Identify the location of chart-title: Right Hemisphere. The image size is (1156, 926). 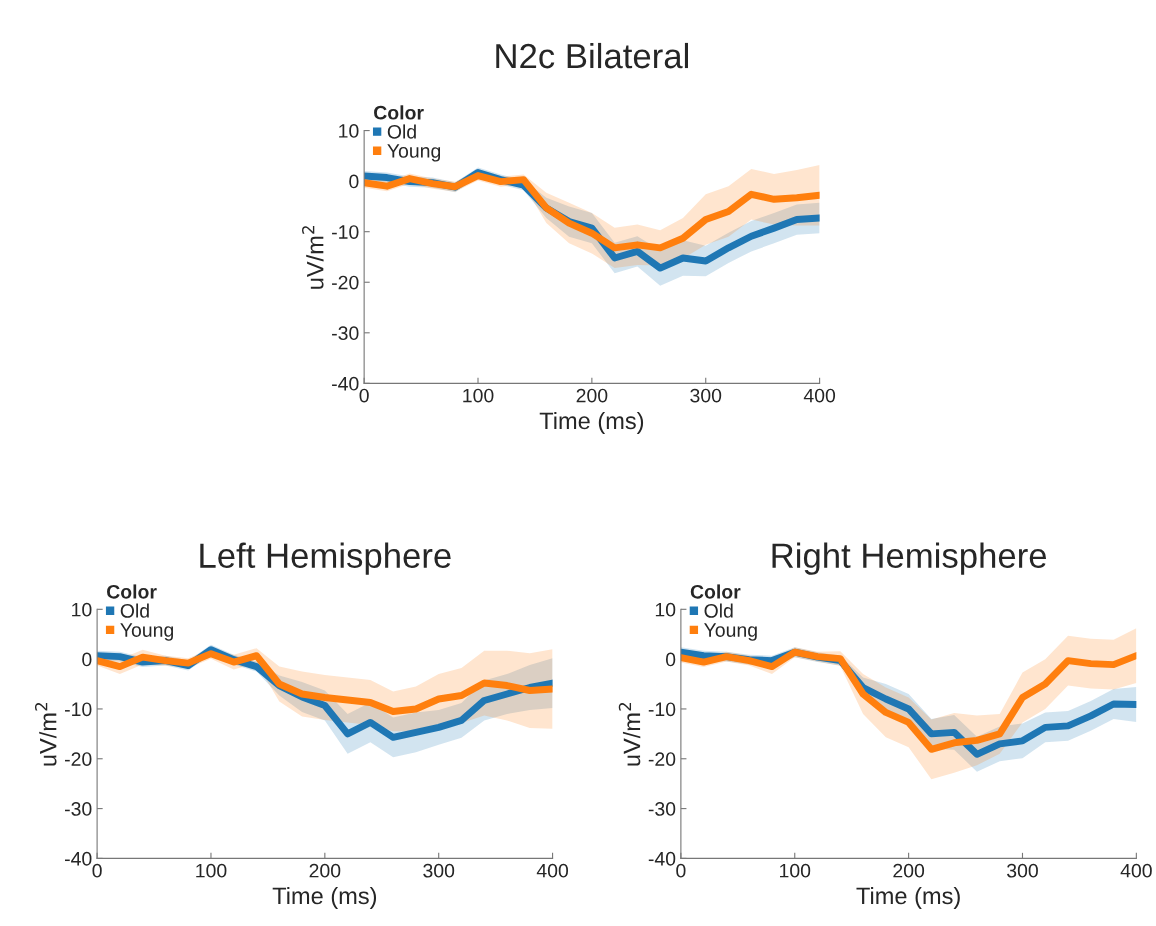
(909, 558).